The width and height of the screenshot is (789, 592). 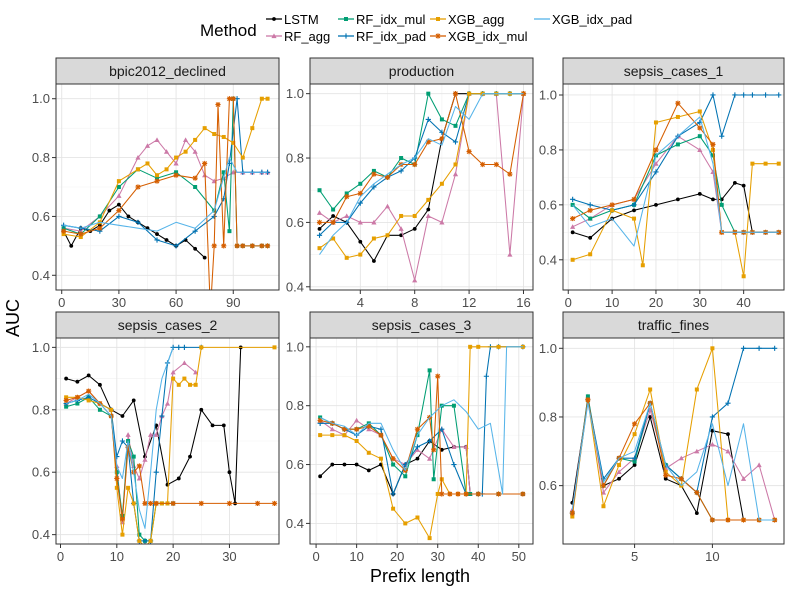 What do you see at coordinates (674, 71) in the screenshot?
I see `panel-title: sepsis_cases_1` at bounding box center [674, 71].